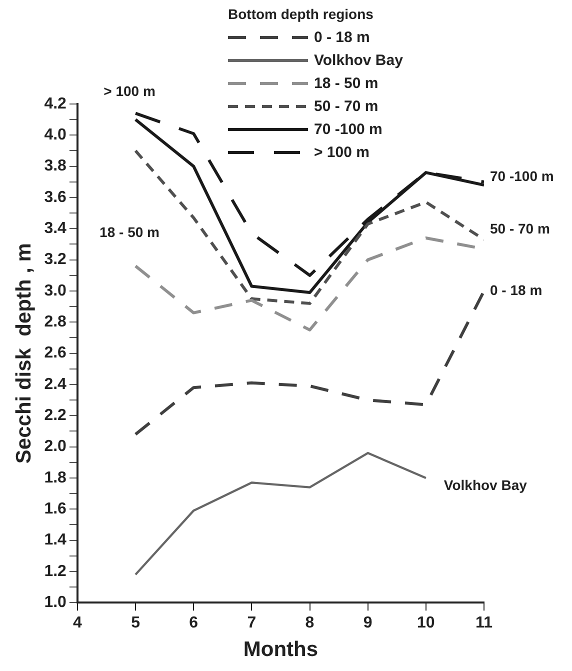  Describe the element at coordinates (193, 623) in the screenshot. I see `x-tick-label: 6` at that location.